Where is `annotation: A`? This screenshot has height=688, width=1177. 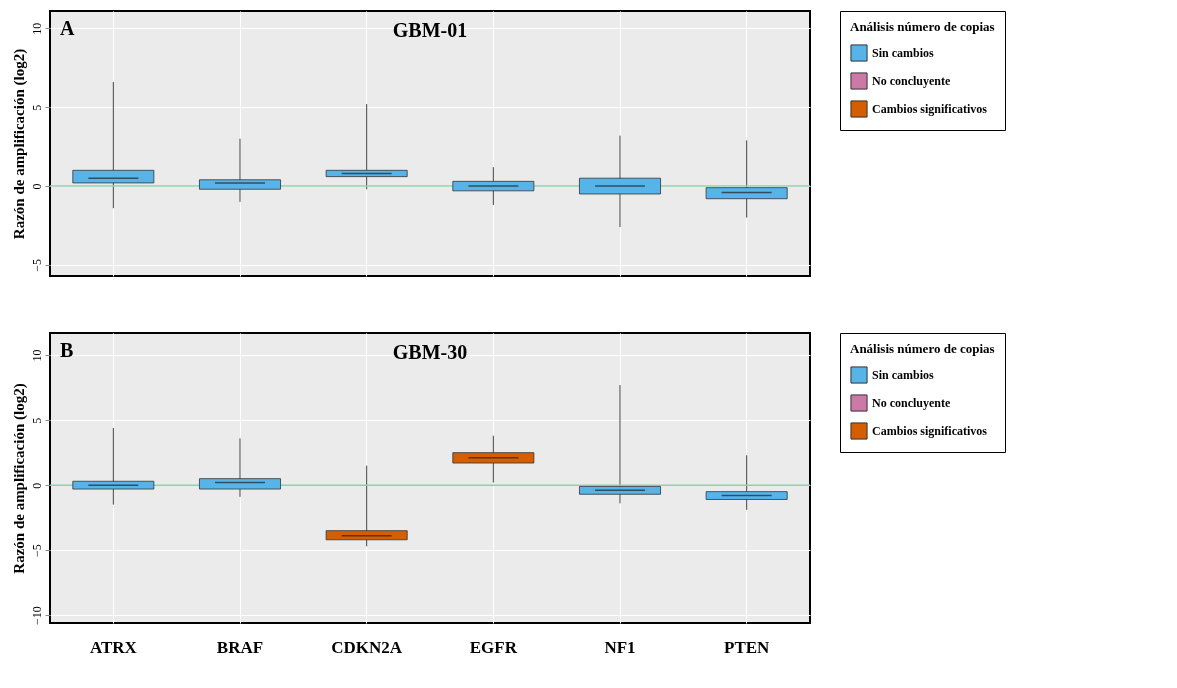 annotation: A is located at coordinates (67, 28).